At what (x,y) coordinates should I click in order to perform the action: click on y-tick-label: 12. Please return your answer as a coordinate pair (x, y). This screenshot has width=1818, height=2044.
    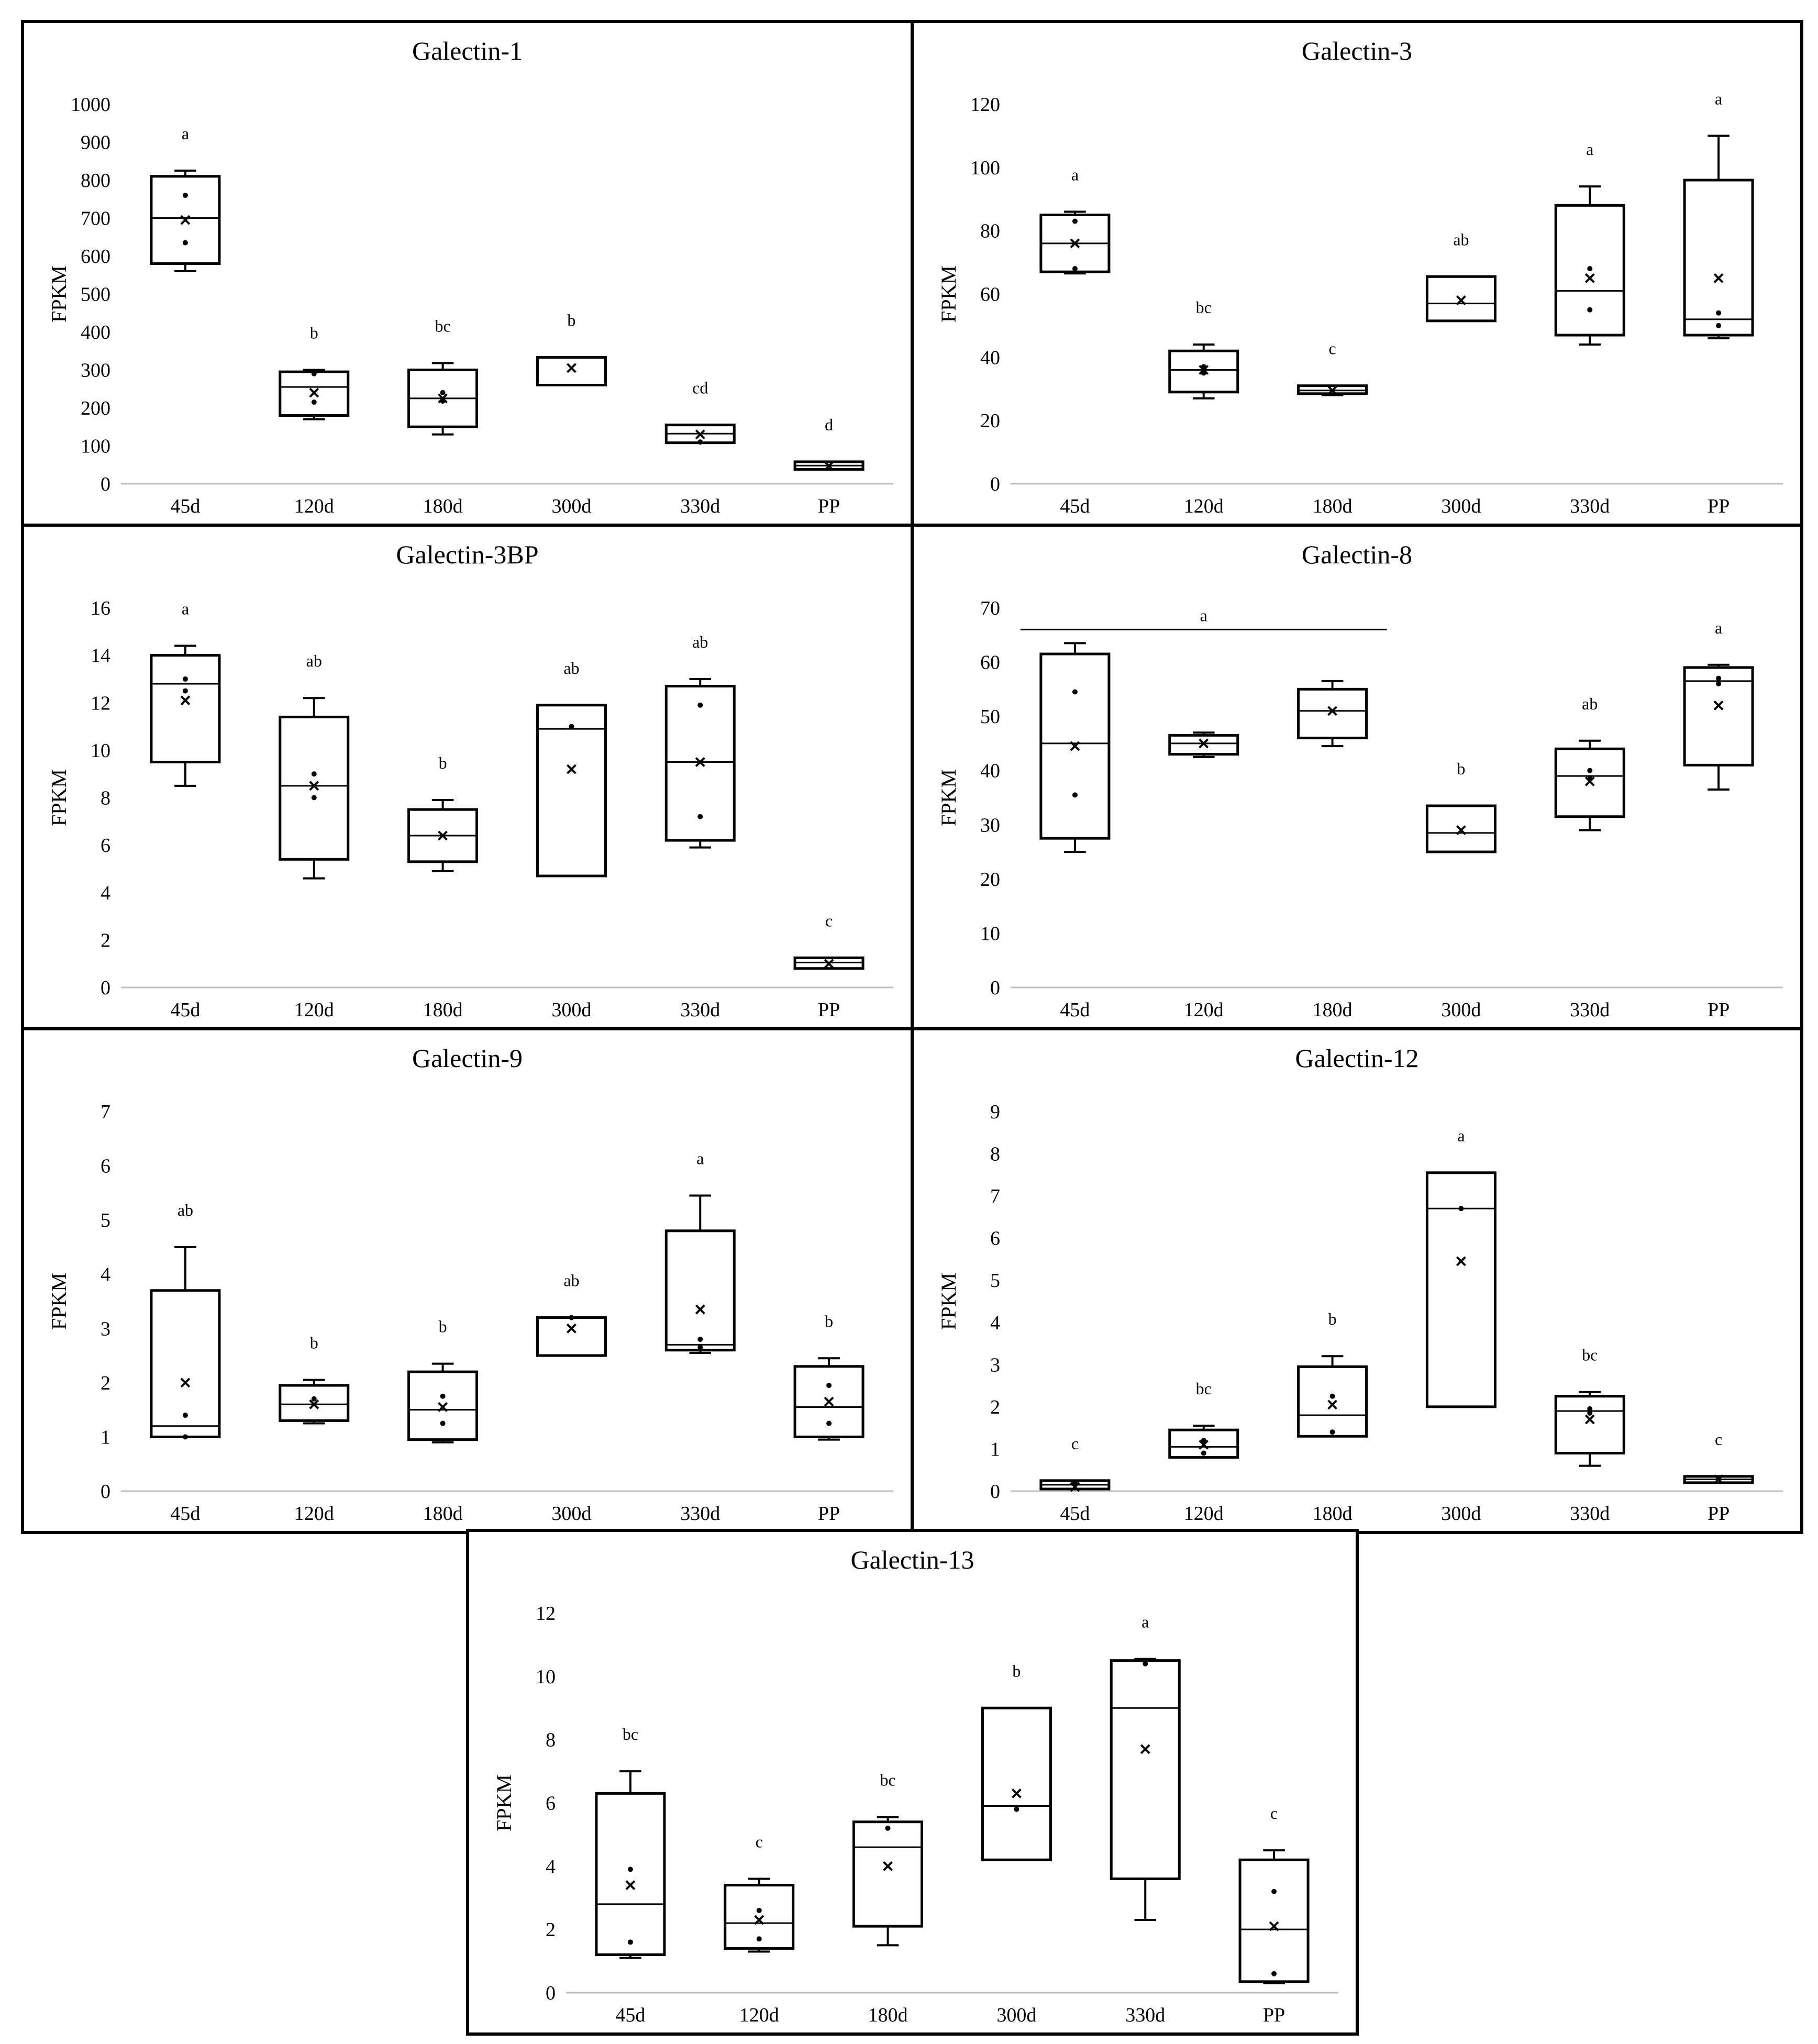
    Looking at the image, I should click on (100, 703).